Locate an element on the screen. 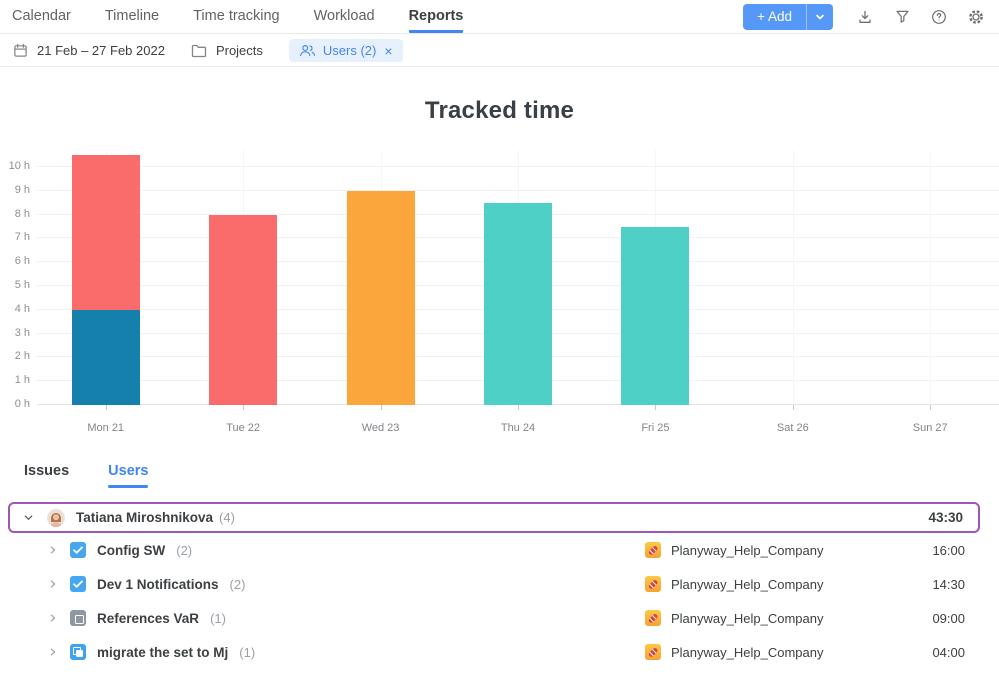 This screenshot has width=999, height=698. help-button is located at coordinates (939, 17).